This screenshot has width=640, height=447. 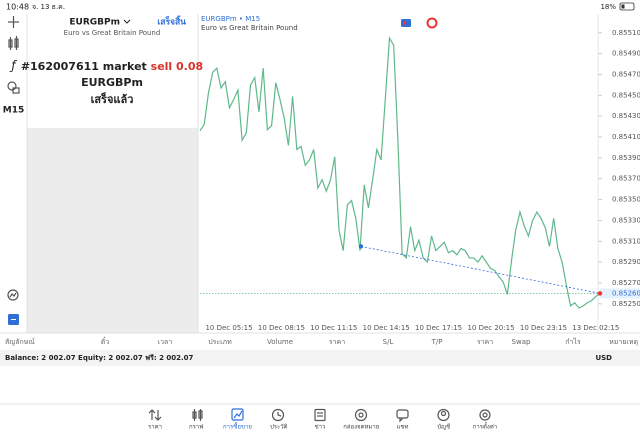 I want to click on tab-label: แชท, so click(x=403, y=427).